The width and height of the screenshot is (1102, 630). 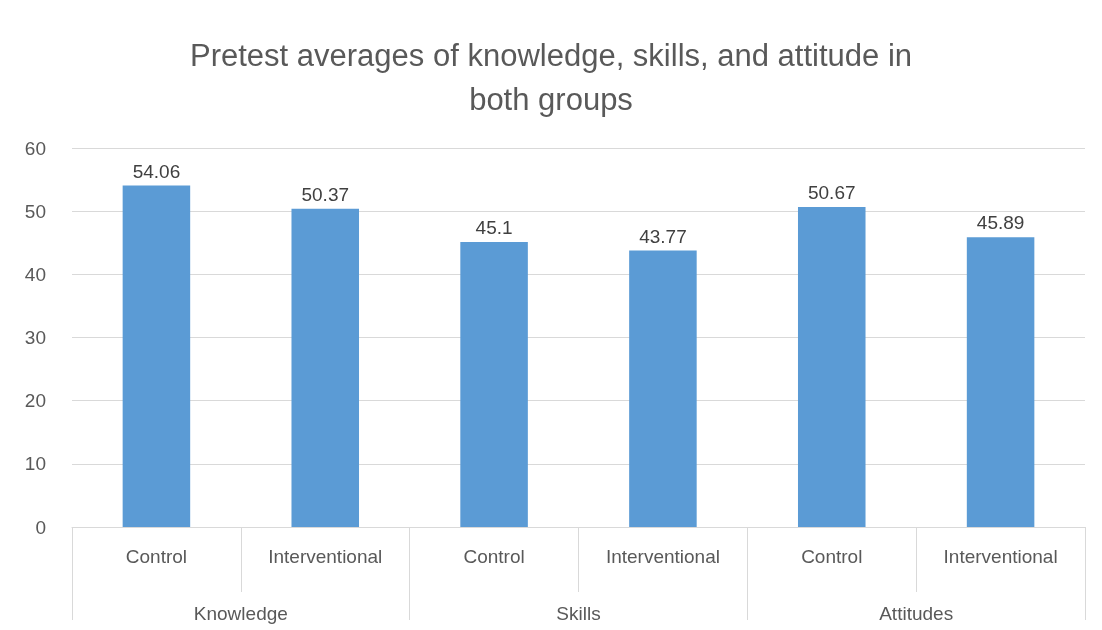 What do you see at coordinates (325, 194) in the screenshot?
I see `data-label: 50.37` at bounding box center [325, 194].